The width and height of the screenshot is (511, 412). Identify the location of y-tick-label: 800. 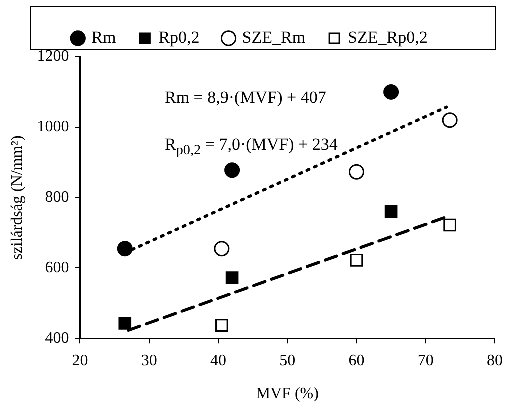
(57, 197).